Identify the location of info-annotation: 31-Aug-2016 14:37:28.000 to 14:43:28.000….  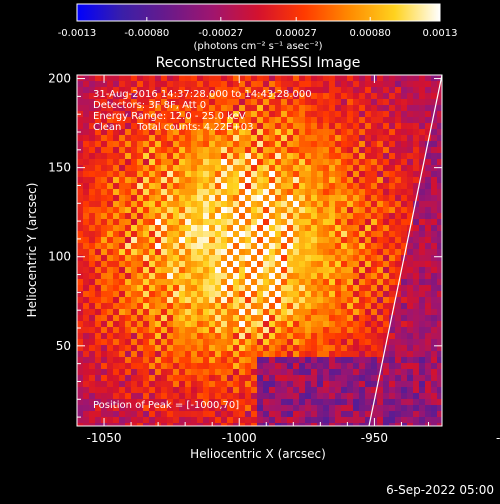
(202, 111).